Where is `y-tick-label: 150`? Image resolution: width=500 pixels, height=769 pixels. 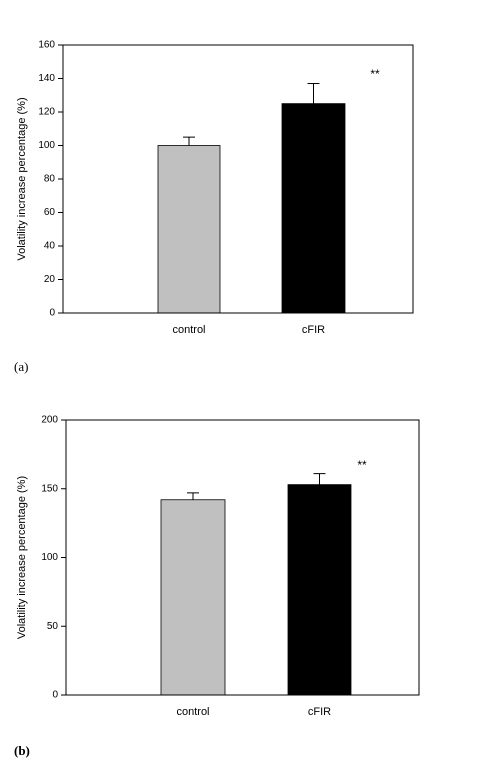
y-tick-label: 150 is located at coordinates (49, 488).